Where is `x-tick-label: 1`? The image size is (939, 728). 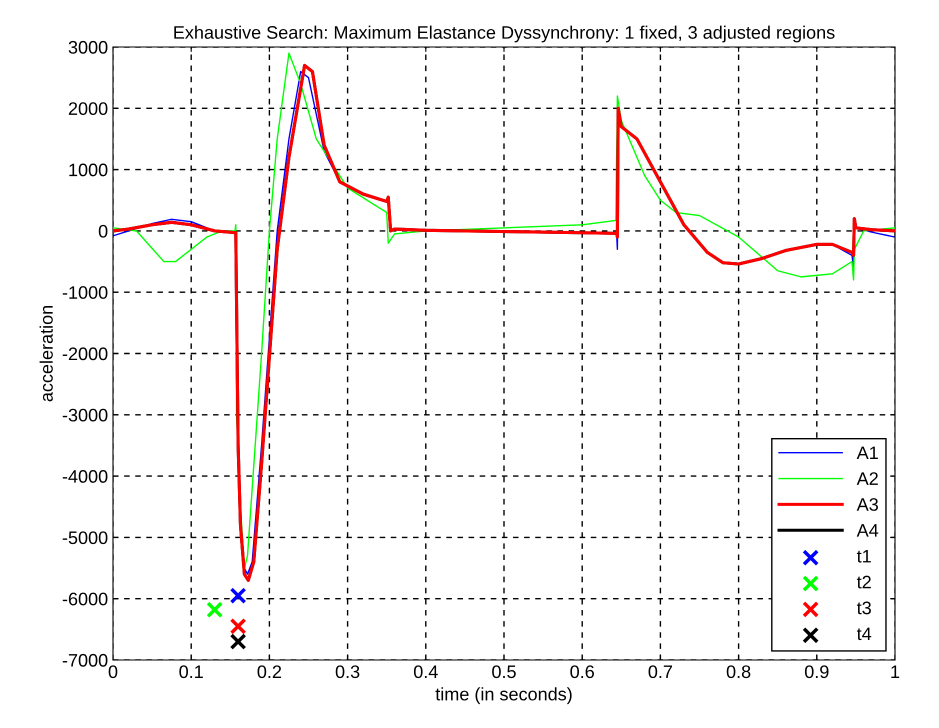
x-tick-label: 1 is located at coordinates (895, 672).